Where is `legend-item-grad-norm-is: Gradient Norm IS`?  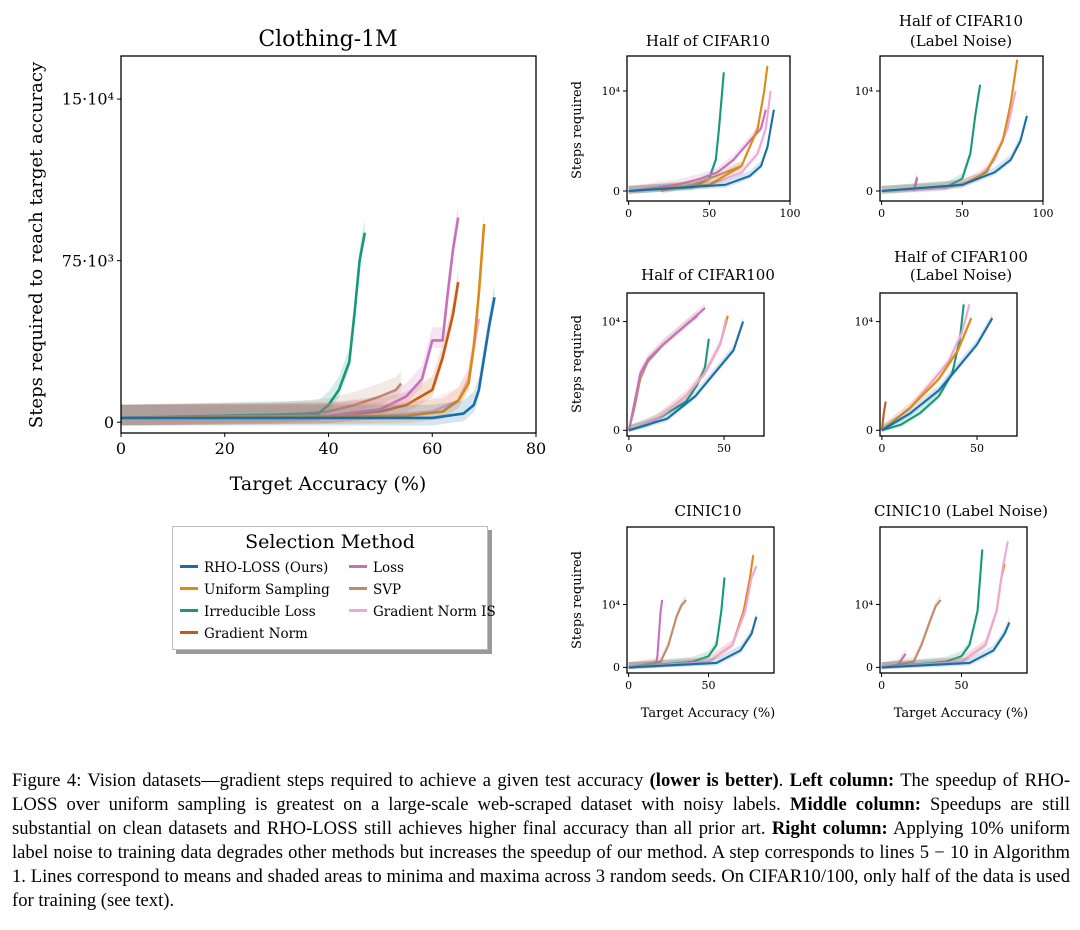
legend-item-grad-norm-is: Gradient Norm IS is located at coordinates (422, 612).